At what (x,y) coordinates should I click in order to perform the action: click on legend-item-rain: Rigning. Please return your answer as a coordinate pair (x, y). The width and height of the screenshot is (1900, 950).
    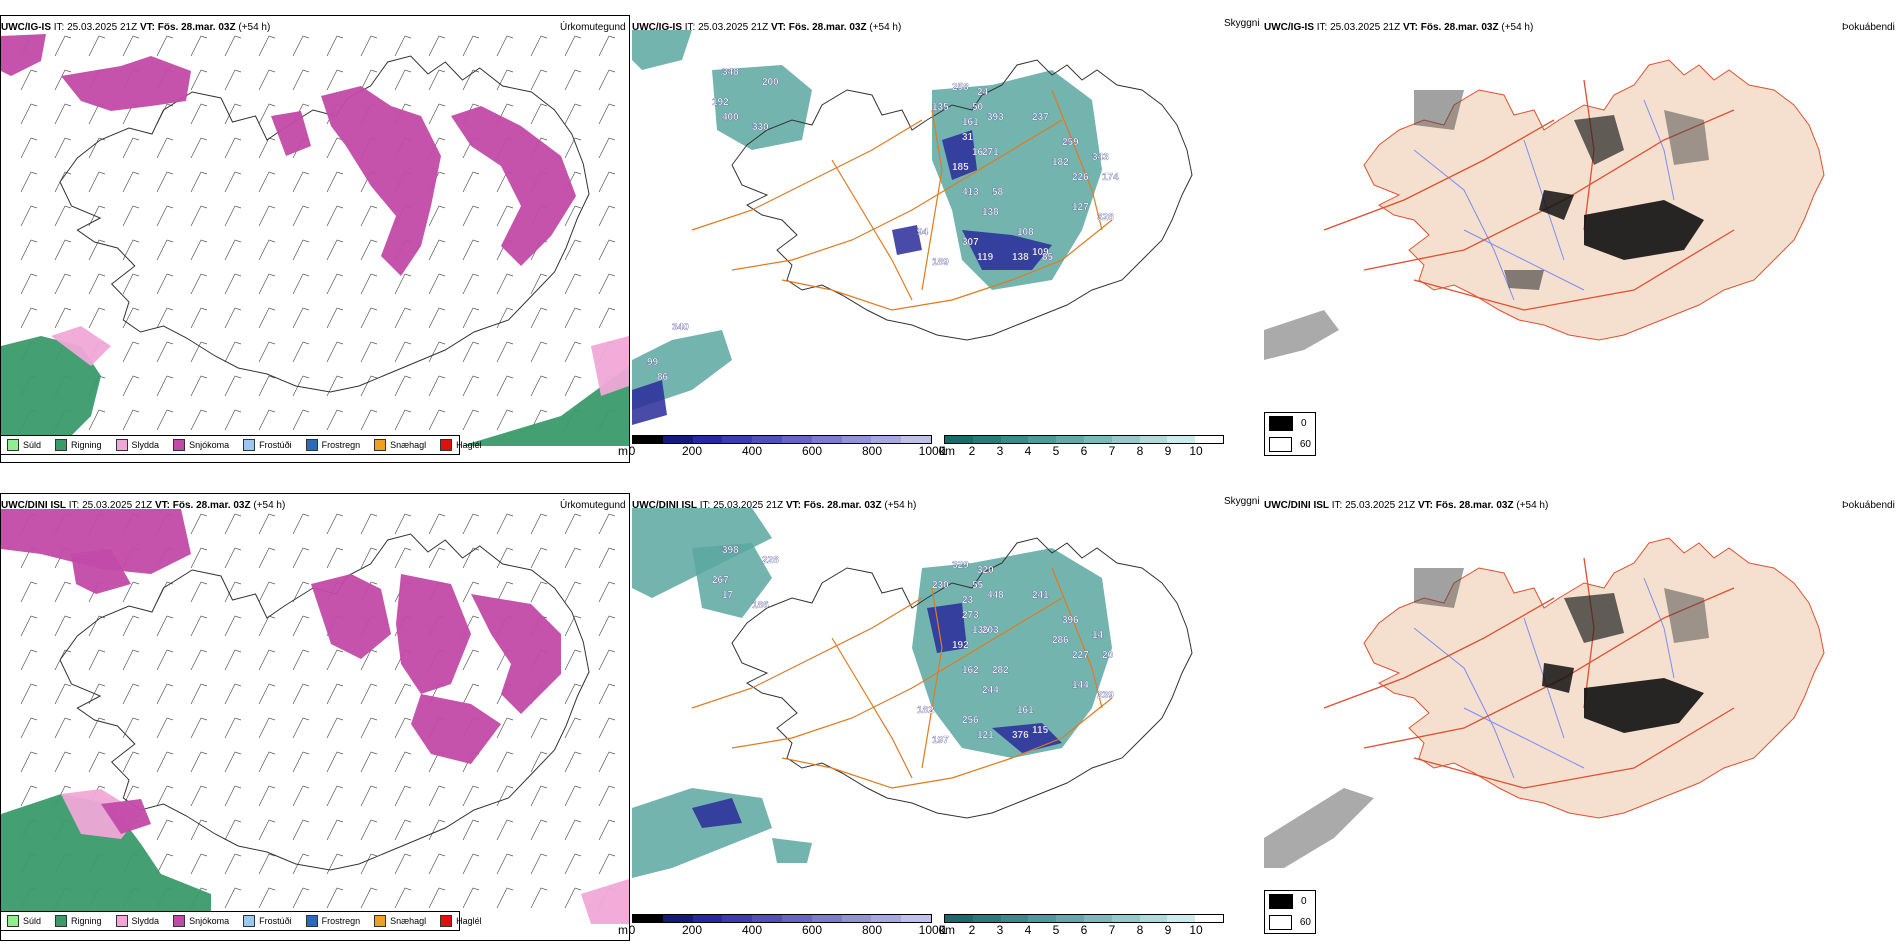
    Looking at the image, I should click on (78, 445).